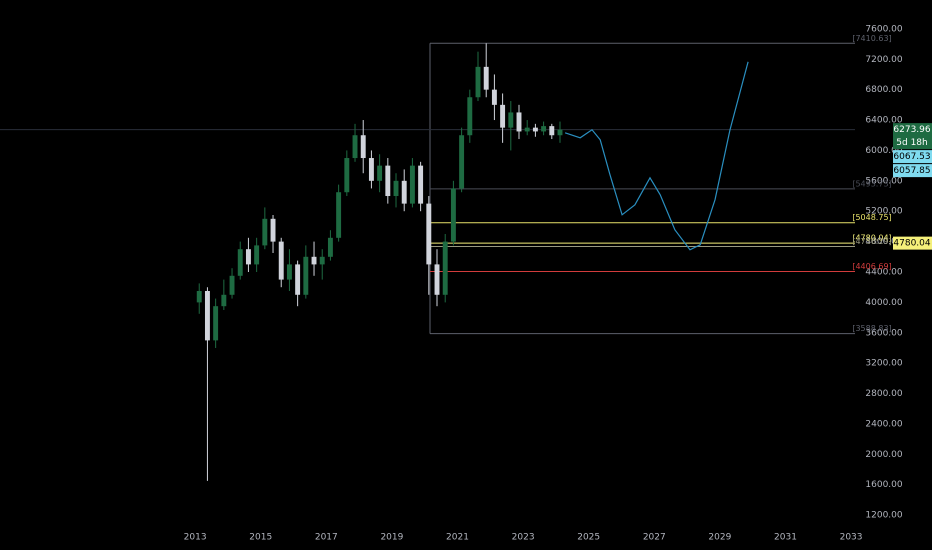  What do you see at coordinates (260, 538) in the screenshot?
I see `x-tick-label: 2015` at bounding box center [260, 538].